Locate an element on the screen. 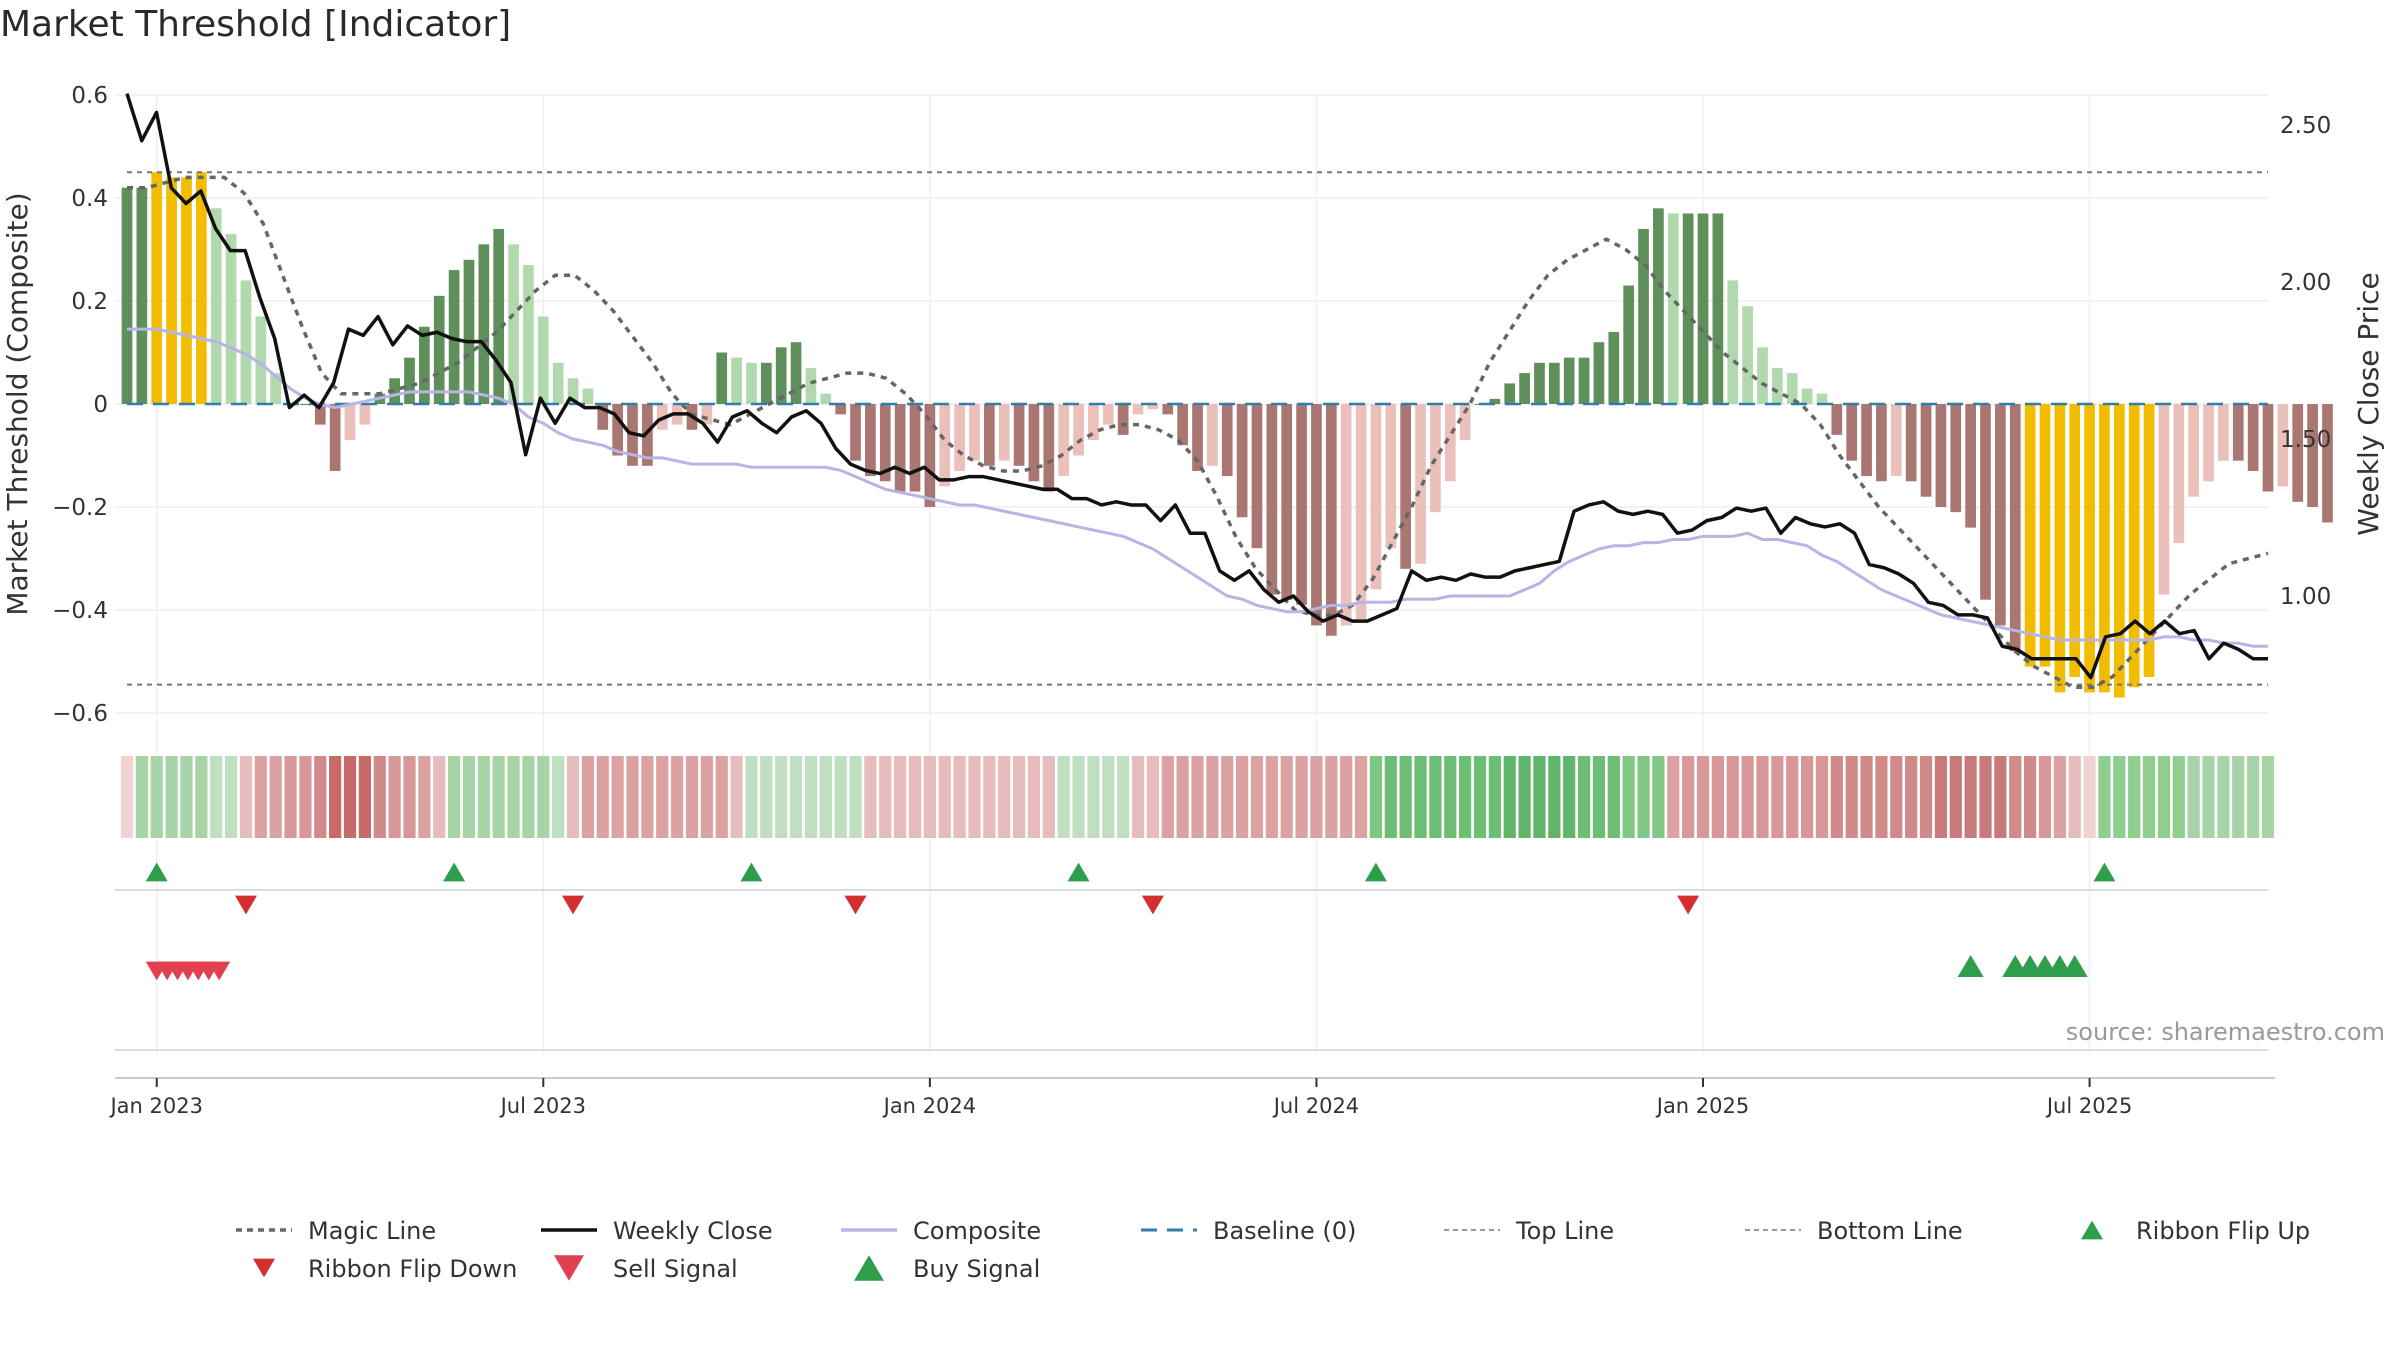 The height and width of the screenshot is (1350, 2400). ribbon-flip-down-marker is located at coordinates (573, 905).